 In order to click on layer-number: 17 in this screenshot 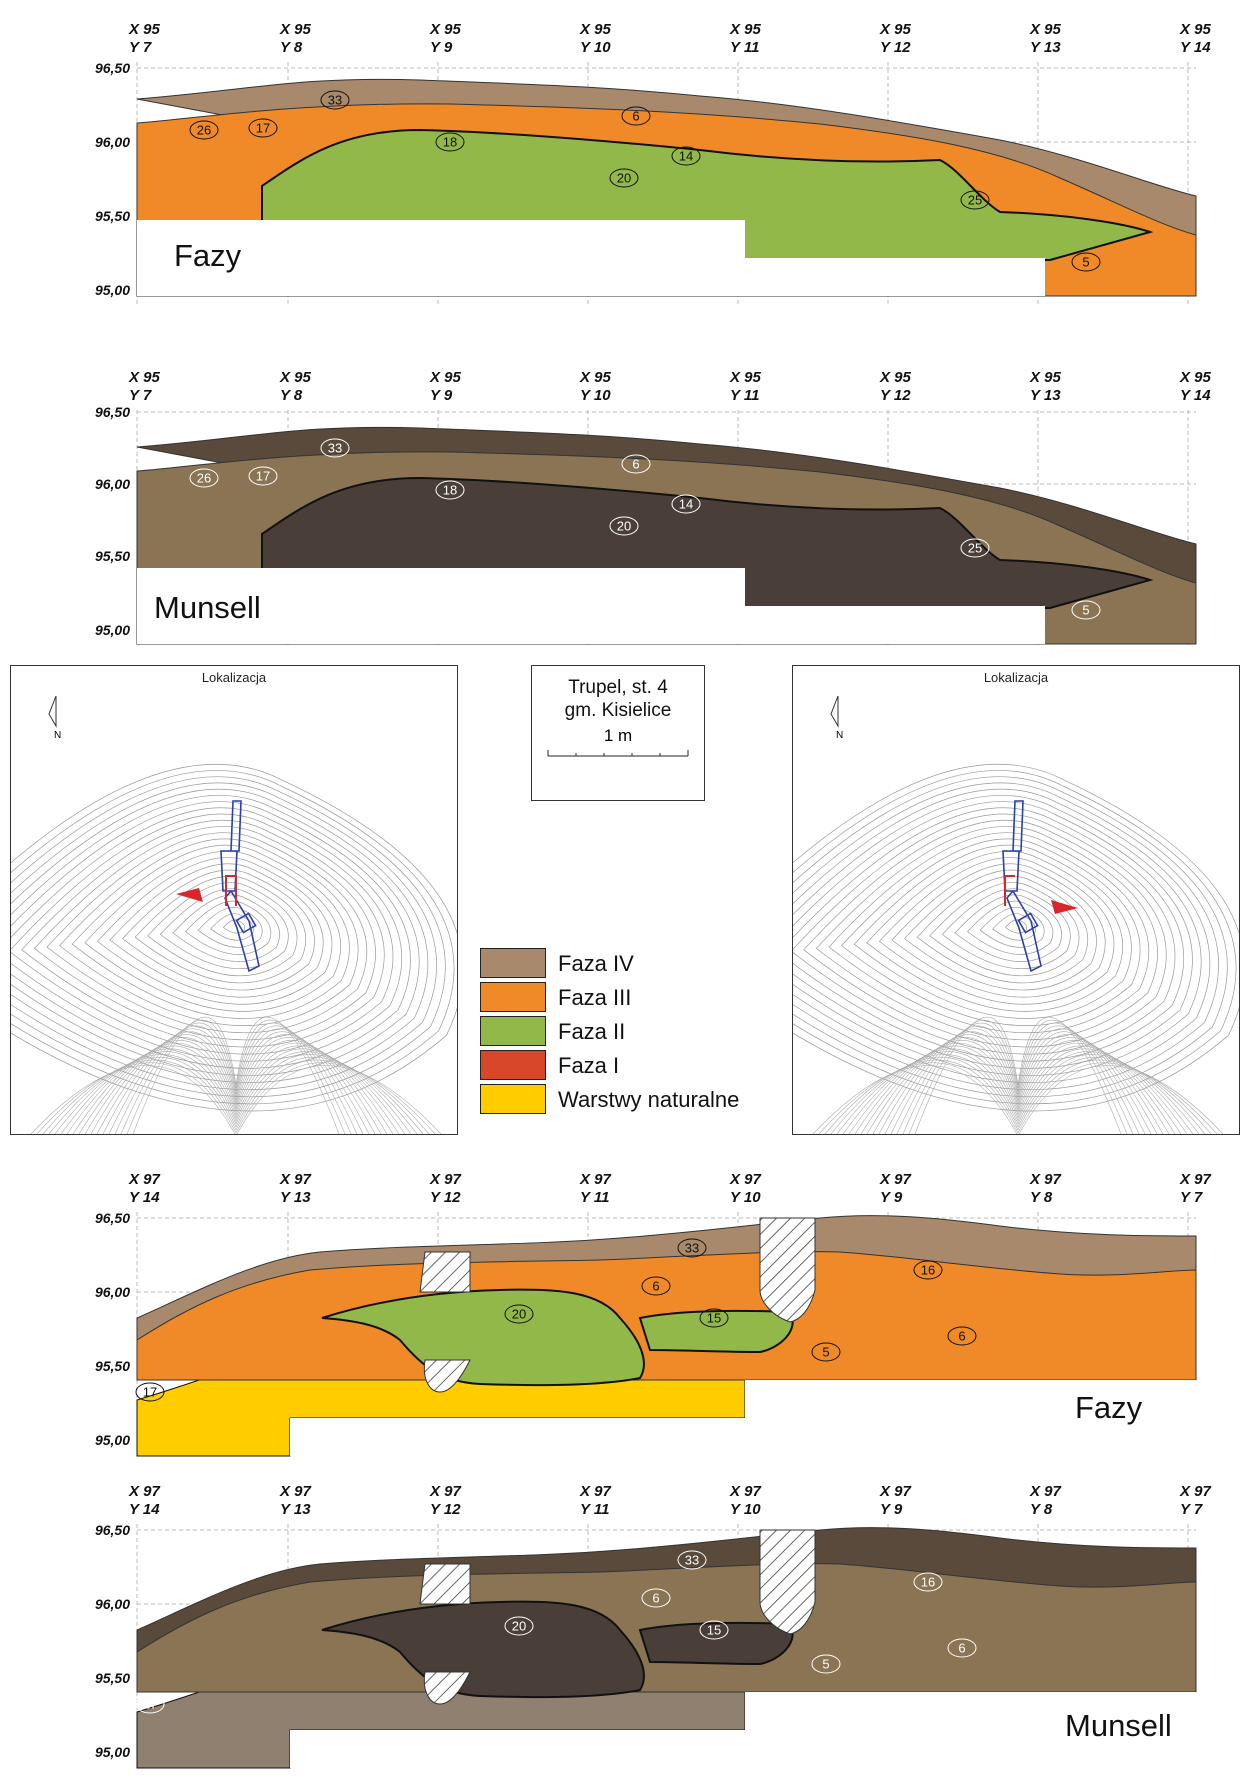, I will do `click(263, 476)`.